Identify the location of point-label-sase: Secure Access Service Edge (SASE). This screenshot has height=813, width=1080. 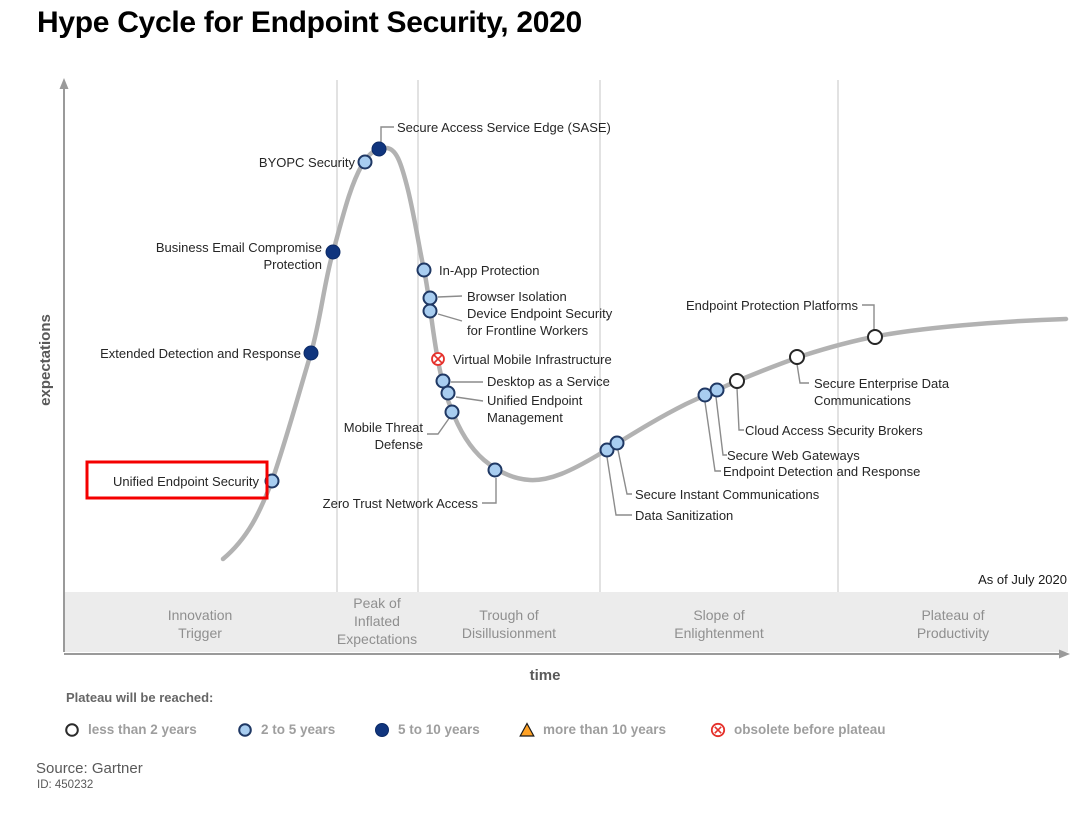
(504, 127).